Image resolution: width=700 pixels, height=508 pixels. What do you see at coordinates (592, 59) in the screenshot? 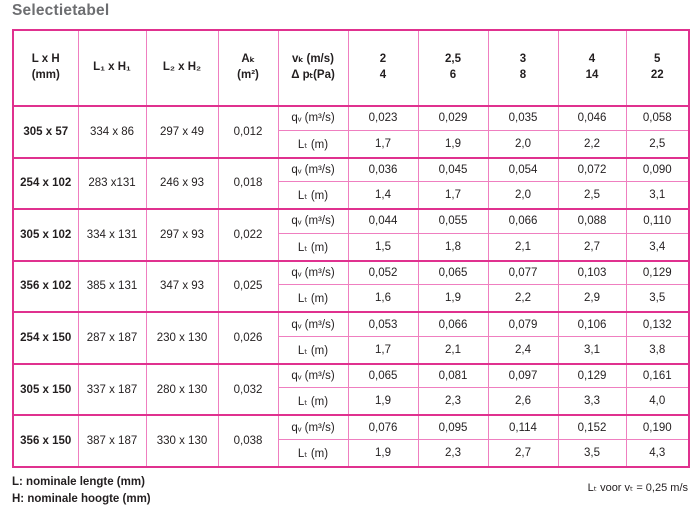
I see `header-vk-value-4: 4` at bounding box center [592, 59].